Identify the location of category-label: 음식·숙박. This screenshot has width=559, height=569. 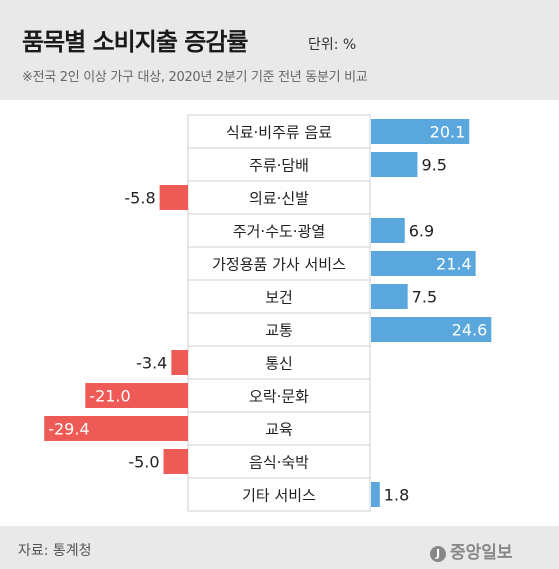
(279, 463).